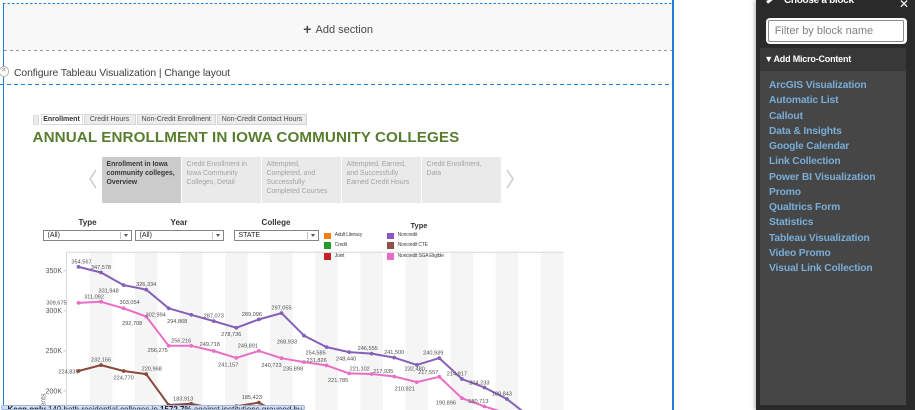 Image resolution: width=915 pixels, height=410 pixels. What do you see at coordinates (54, 391) in the screenshot?
I see `svg-text: 200K` at bounding box center [54, 391].